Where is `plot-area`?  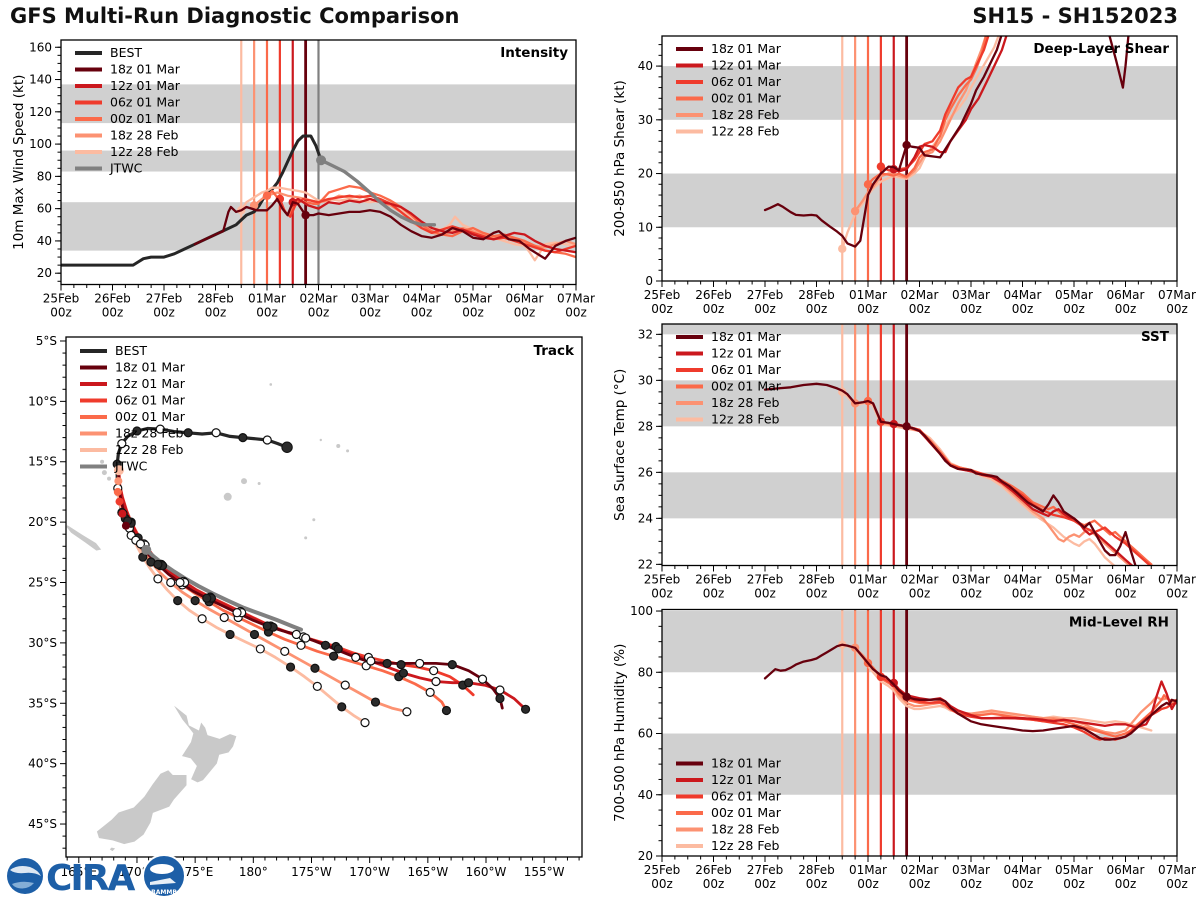 plot-area is located at coordinates (919, 732).